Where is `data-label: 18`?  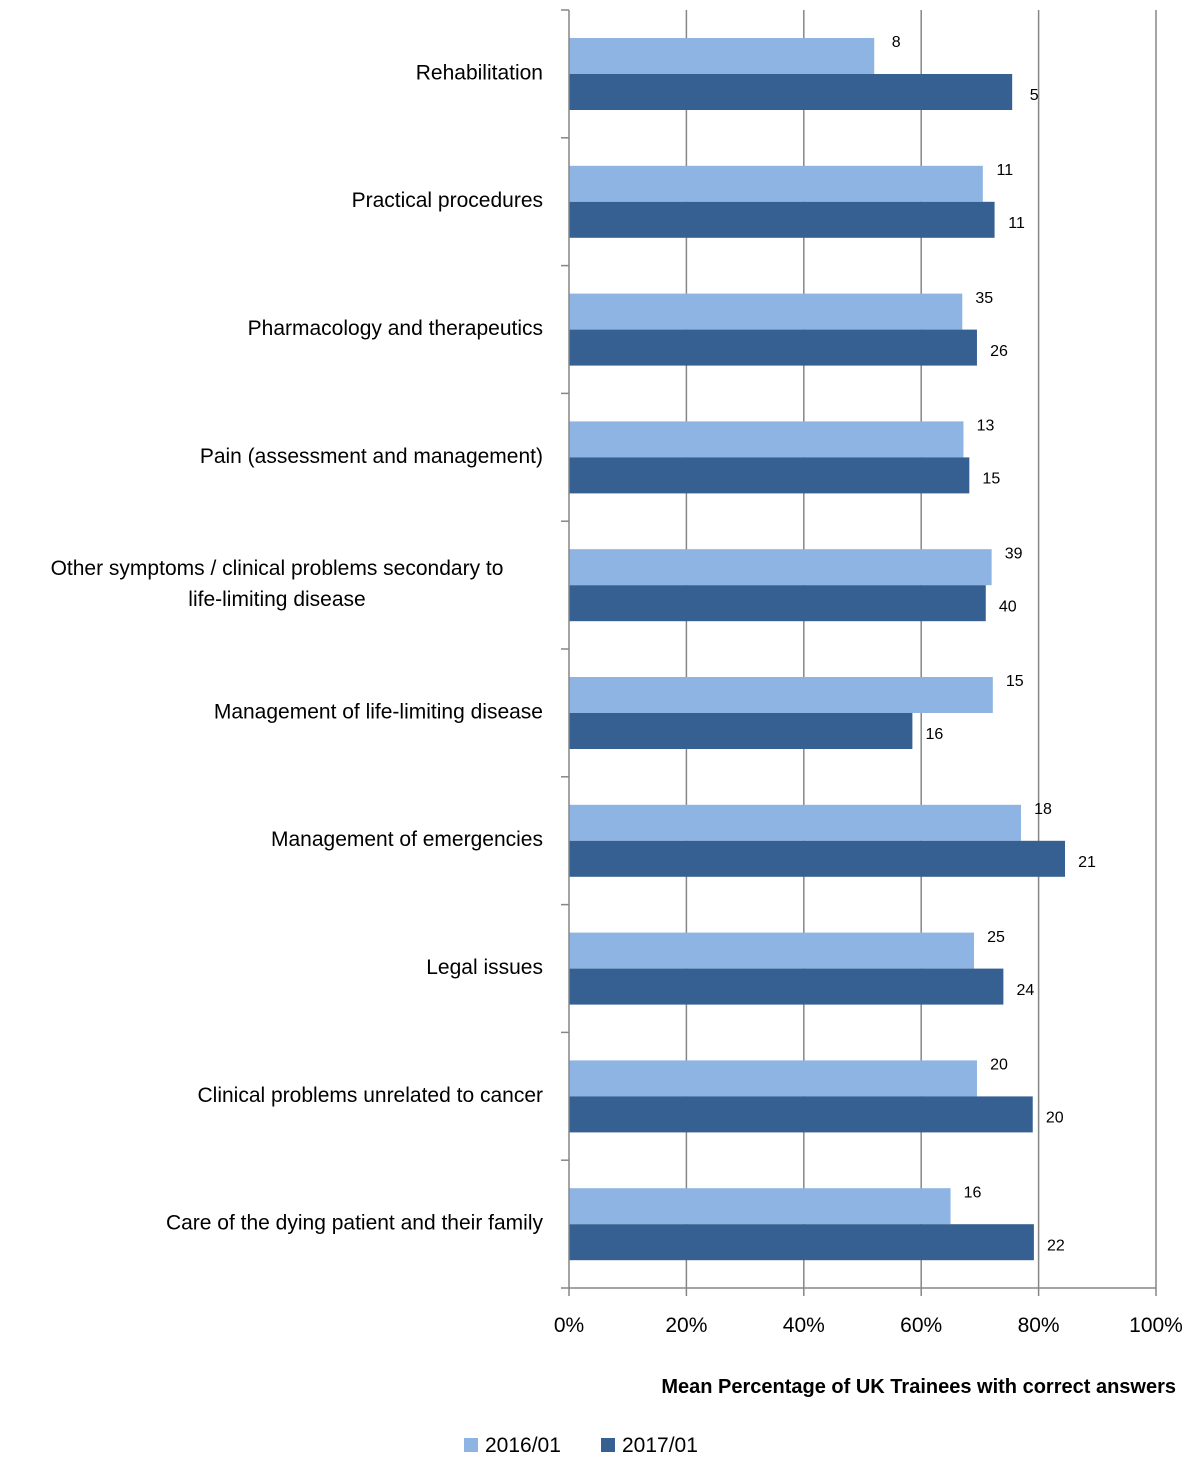
data-label: 18 is located at coordinates (1043, 809).